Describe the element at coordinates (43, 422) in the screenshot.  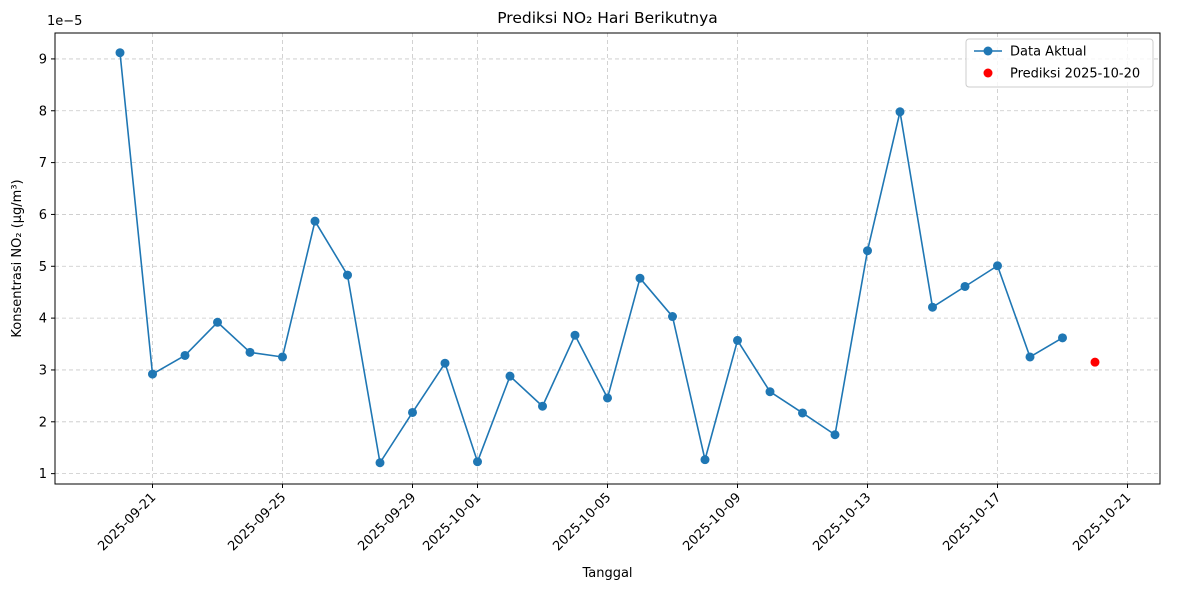
I see `y-tick-label: 2` at that location.